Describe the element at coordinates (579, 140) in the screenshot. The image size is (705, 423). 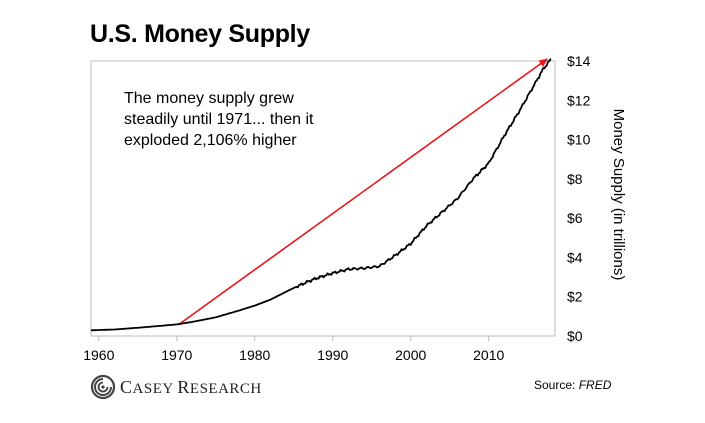
I see `y-tick-label: $10` at that location.